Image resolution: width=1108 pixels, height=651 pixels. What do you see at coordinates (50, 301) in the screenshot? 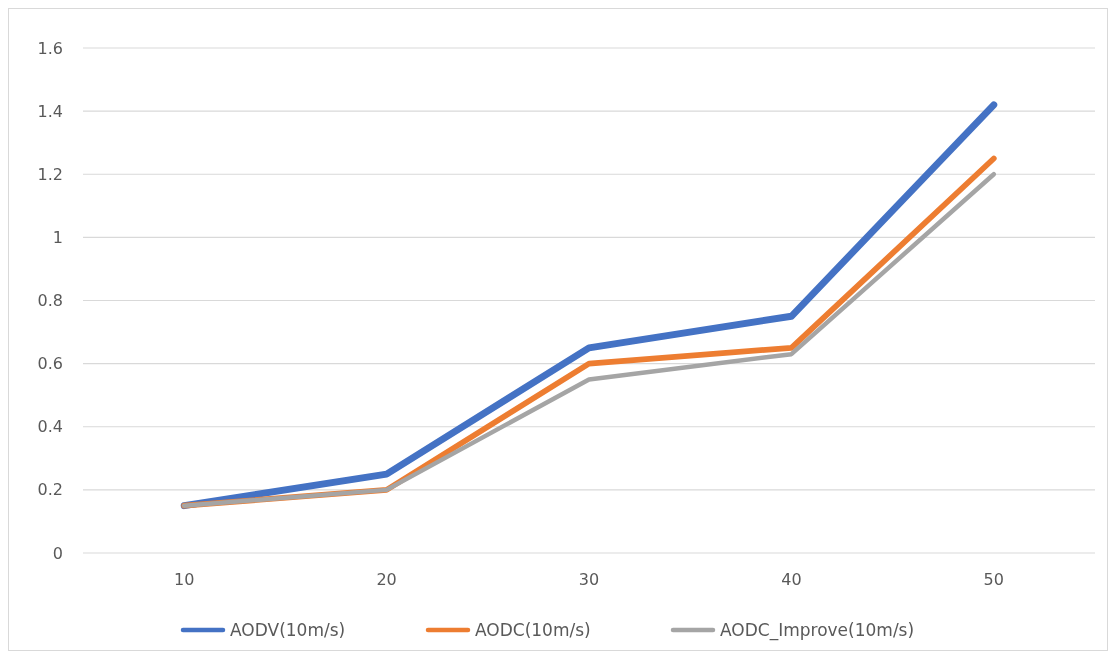
I see `y-tick-label: 0.8` at bounding box center [50, 301].